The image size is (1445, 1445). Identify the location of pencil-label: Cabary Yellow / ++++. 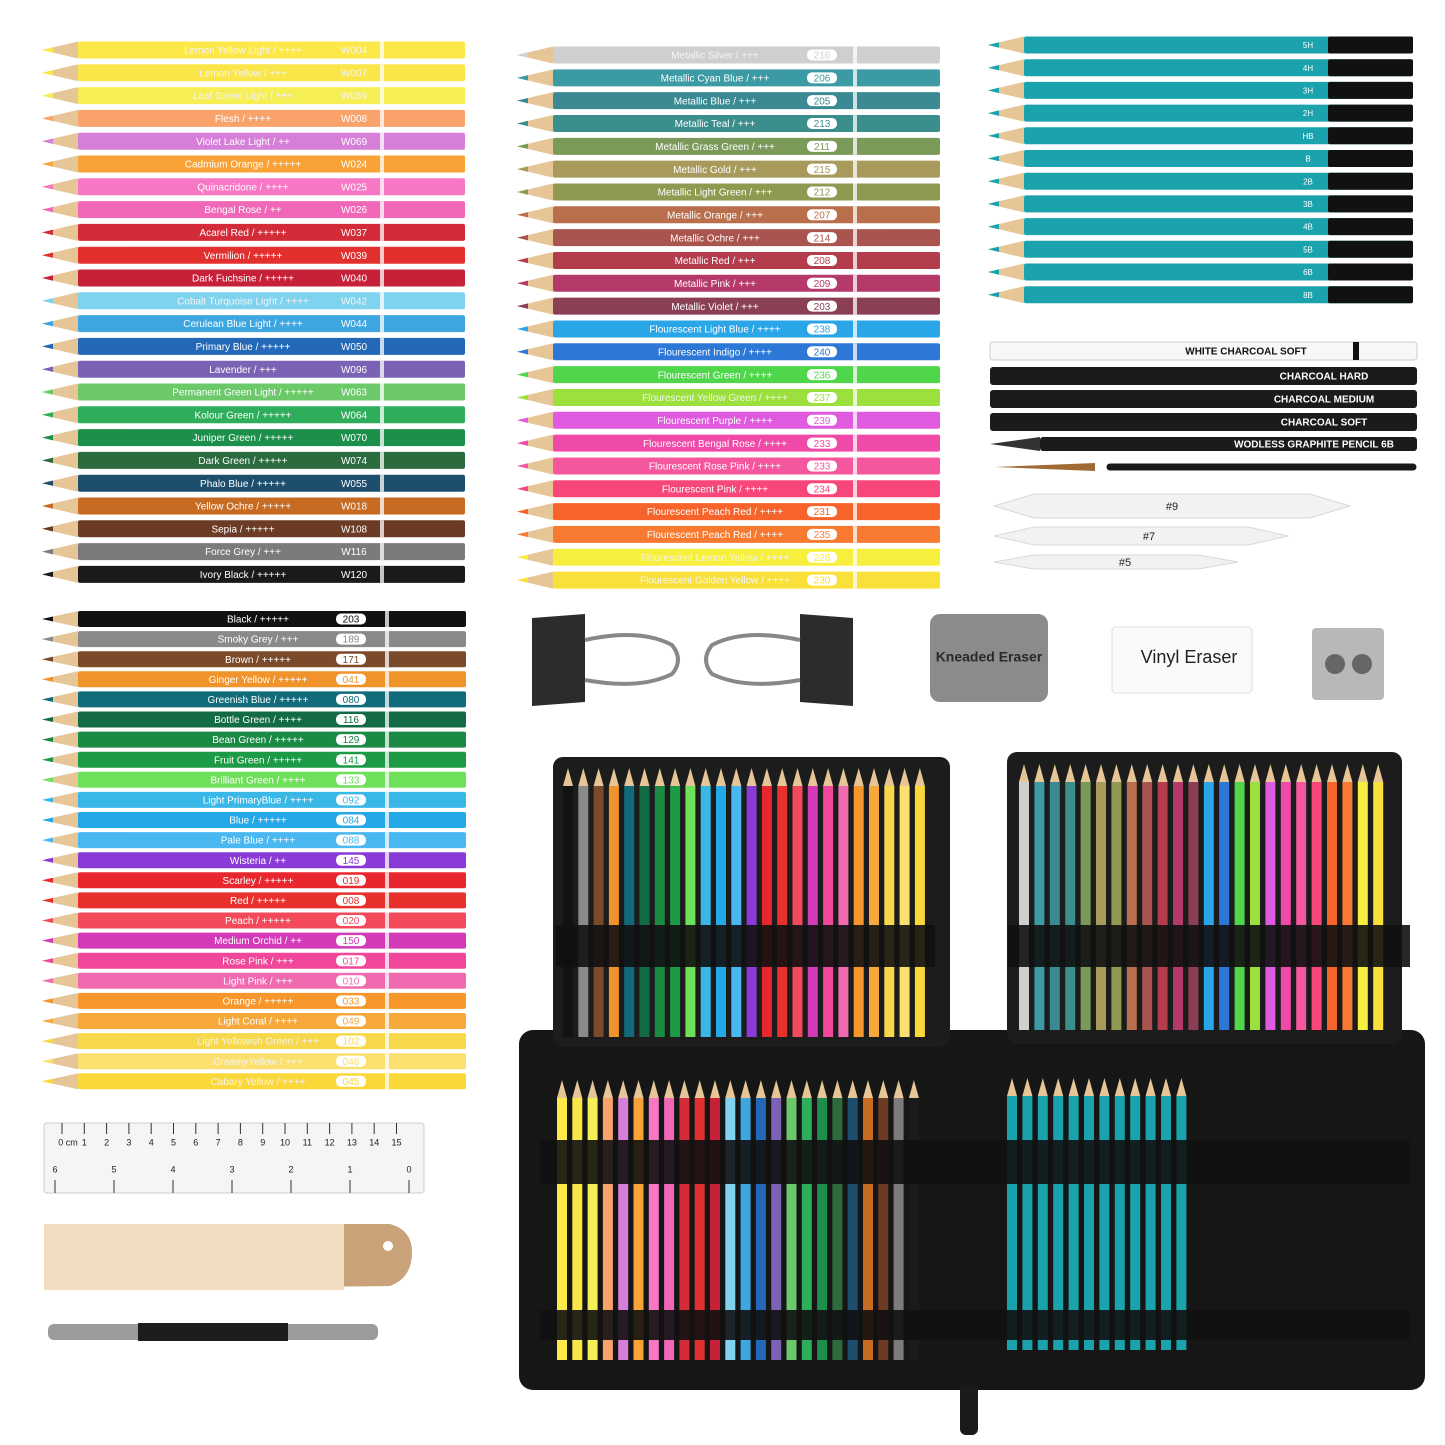
(257, 1082).